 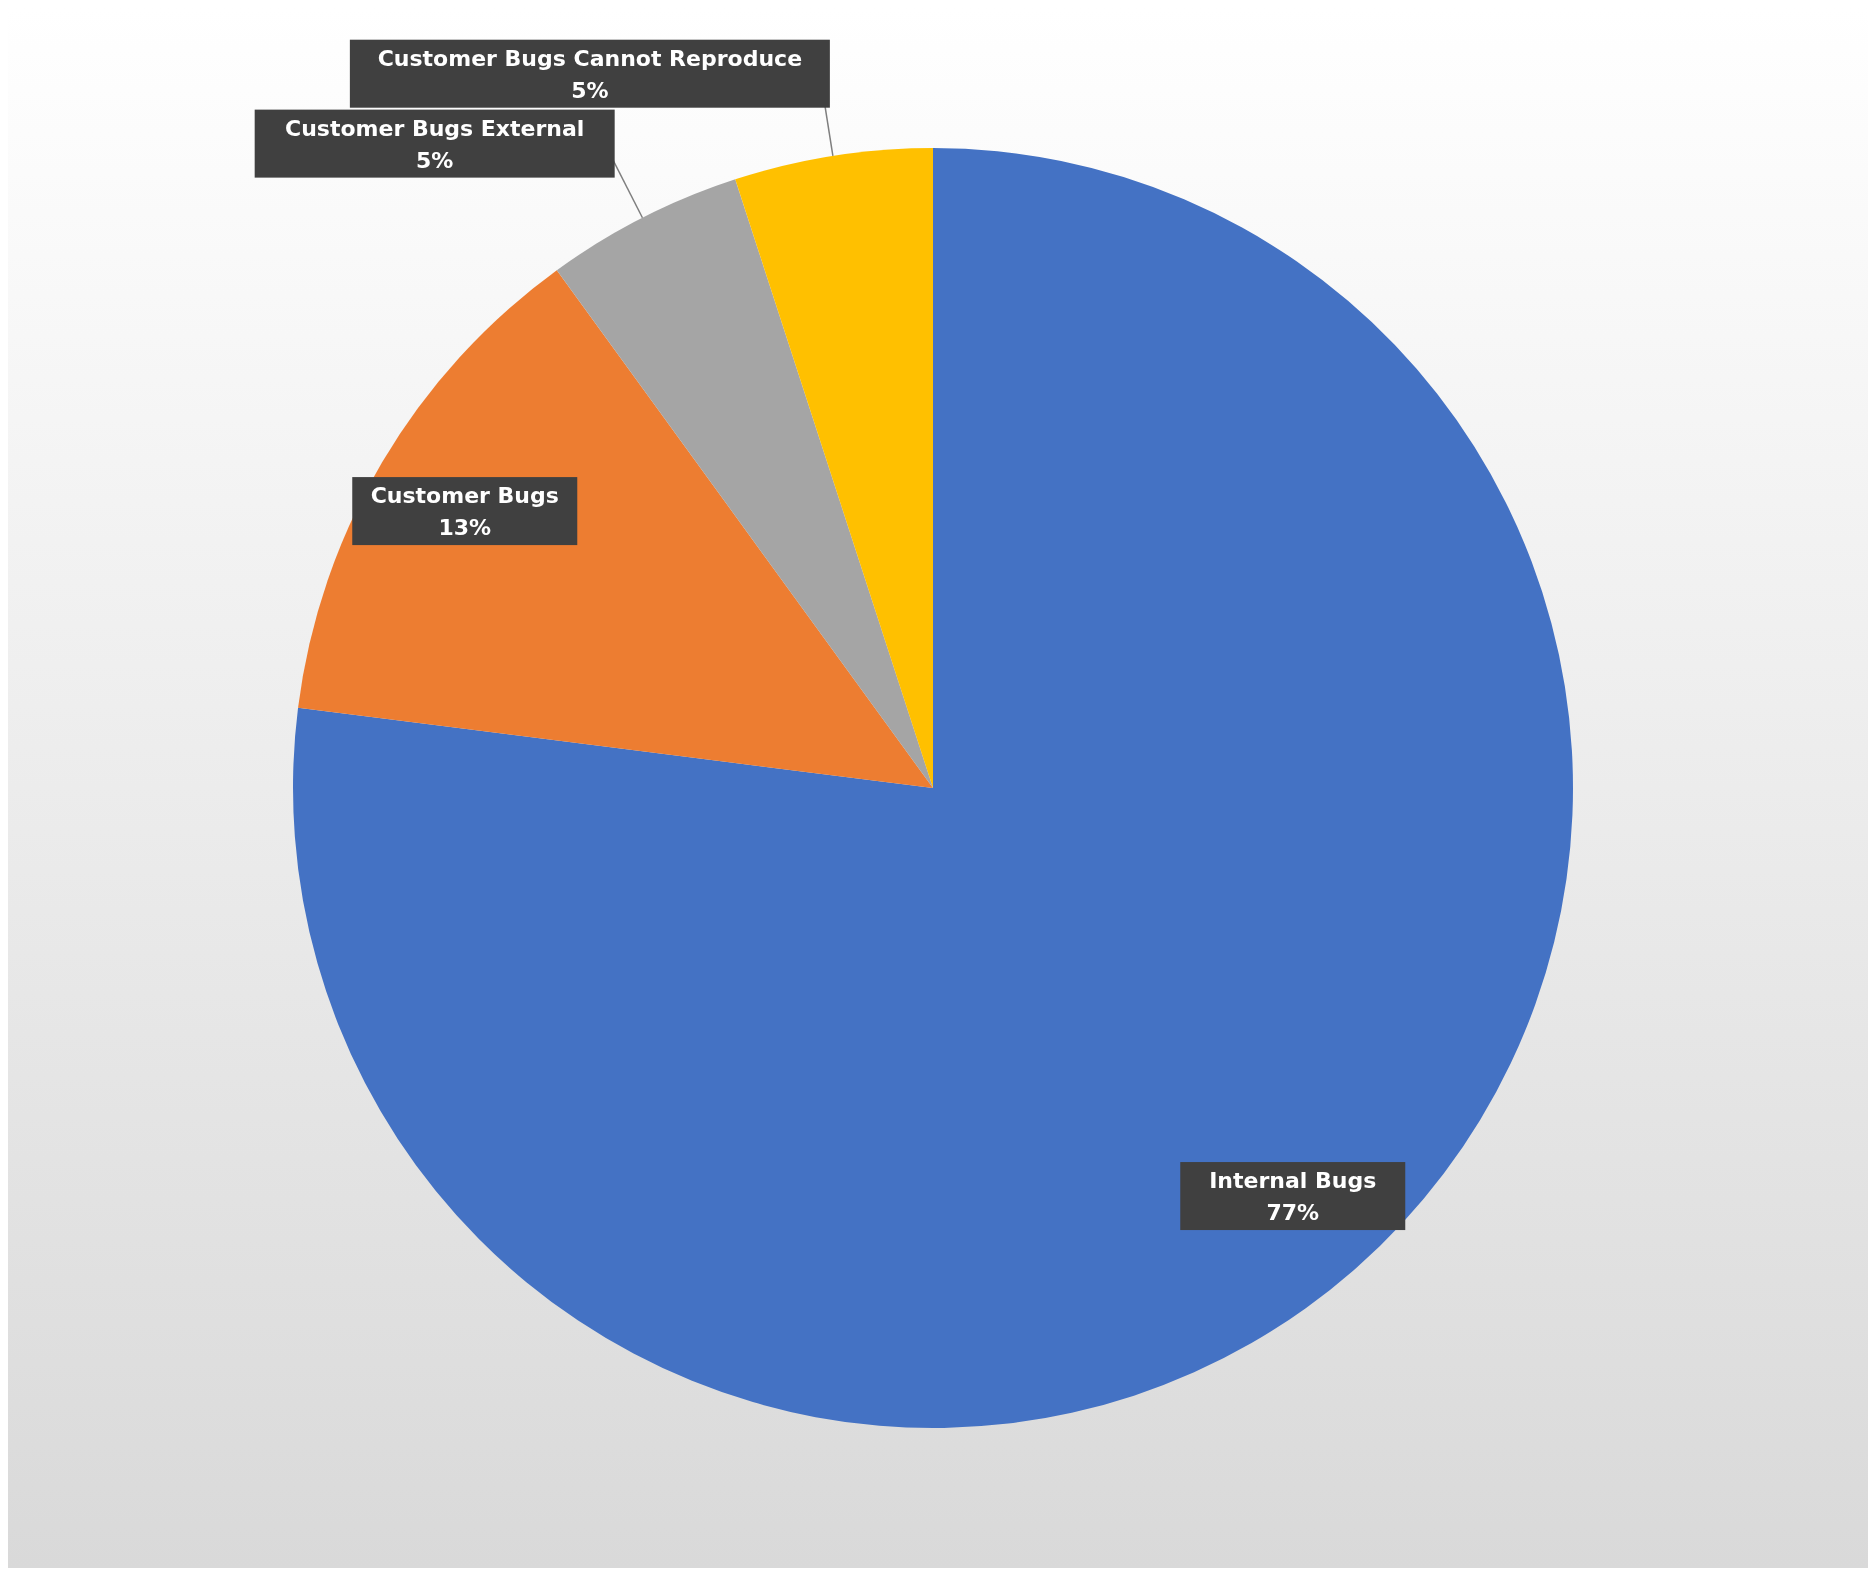 What do you see at coordinates (465, 528) in the screenshot?
I see `data-label: 13%` at bounding box center [465, 528].